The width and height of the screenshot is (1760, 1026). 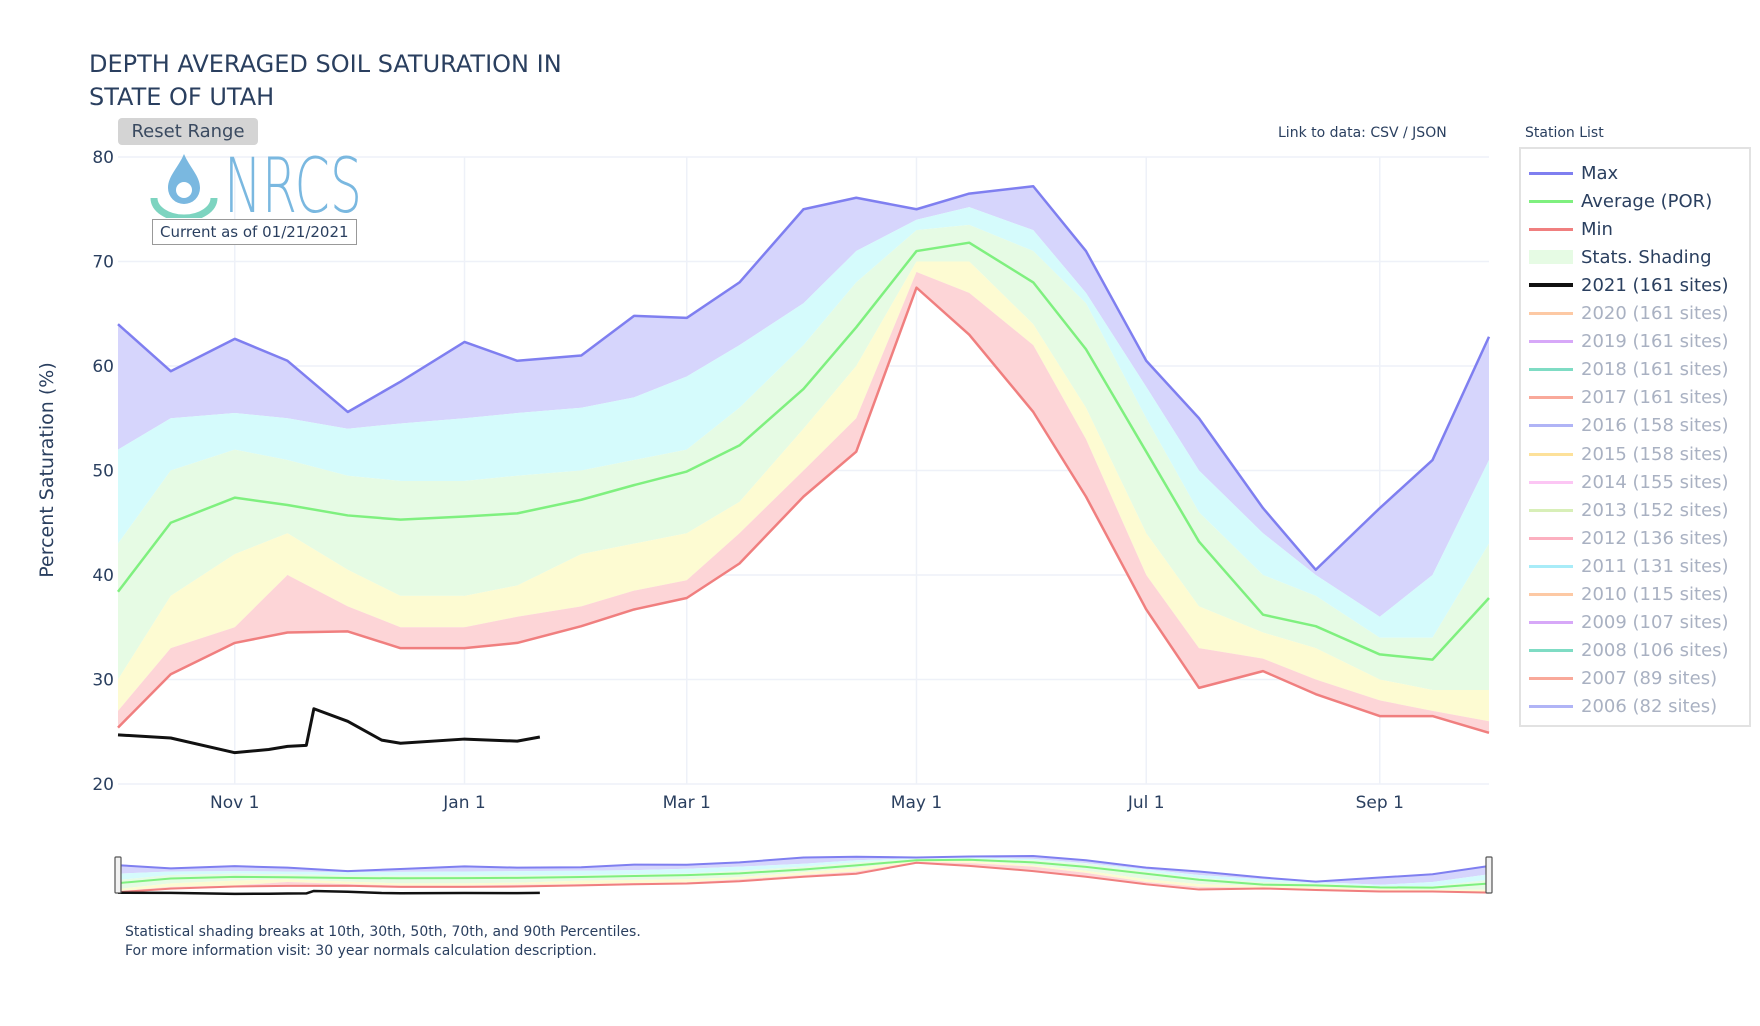 I want to click on title-line: DEPTH AVERAGED SOIL SATURATION IN, so click(x=325, y=64).